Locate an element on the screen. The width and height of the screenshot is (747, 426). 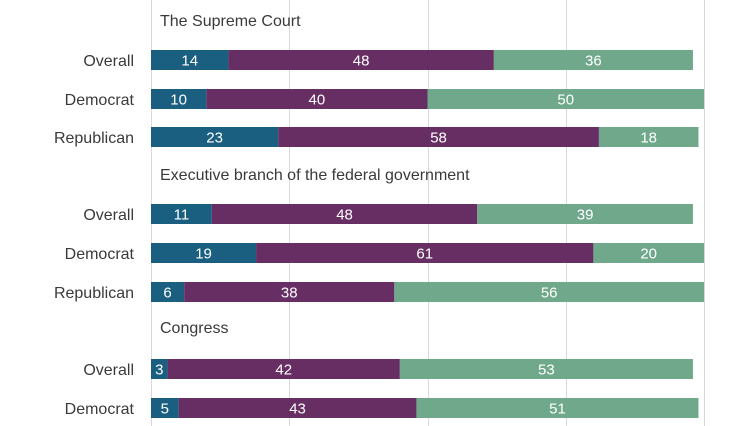
data-label: 38 is located at coordinates (289, 293).